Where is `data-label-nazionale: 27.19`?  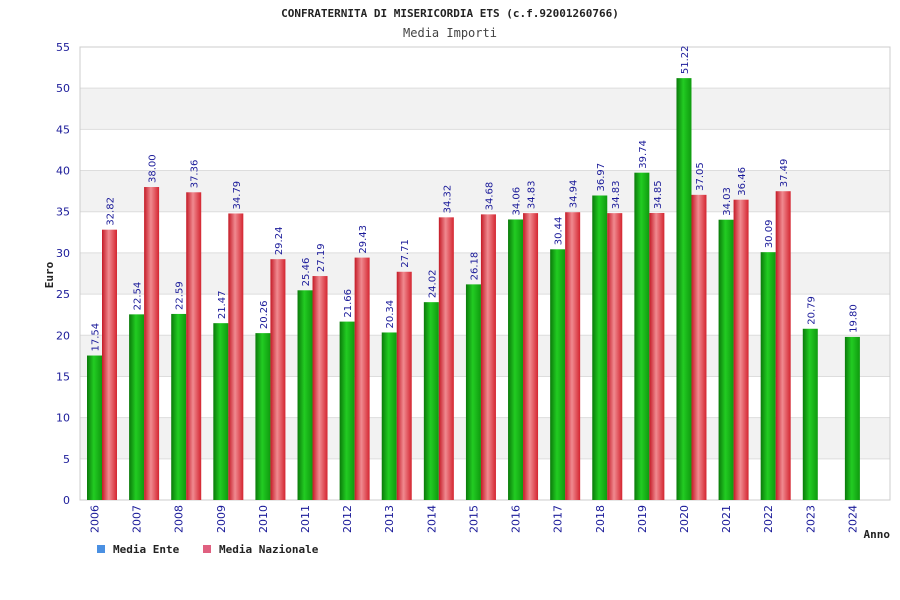
data-label-nazionale: 27.19 is located at coordinates (321, 257).